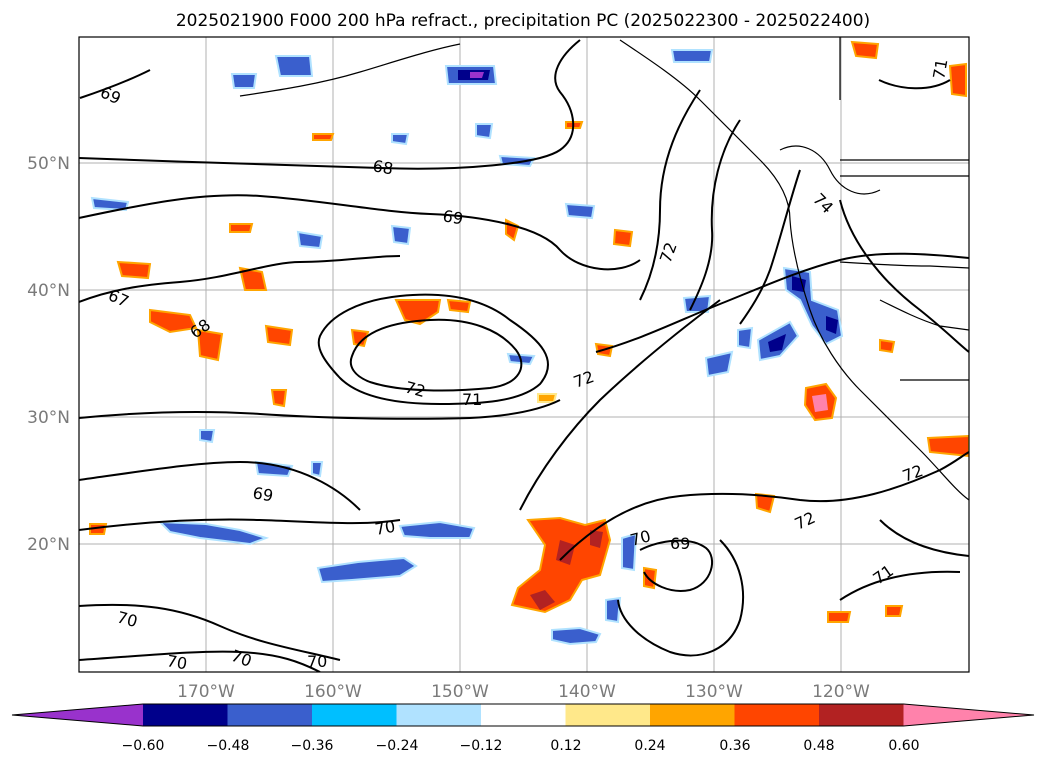  Describe the element at coordinates (206, 692) in the screenshot. I see `lon-label: 170°W` at that location.